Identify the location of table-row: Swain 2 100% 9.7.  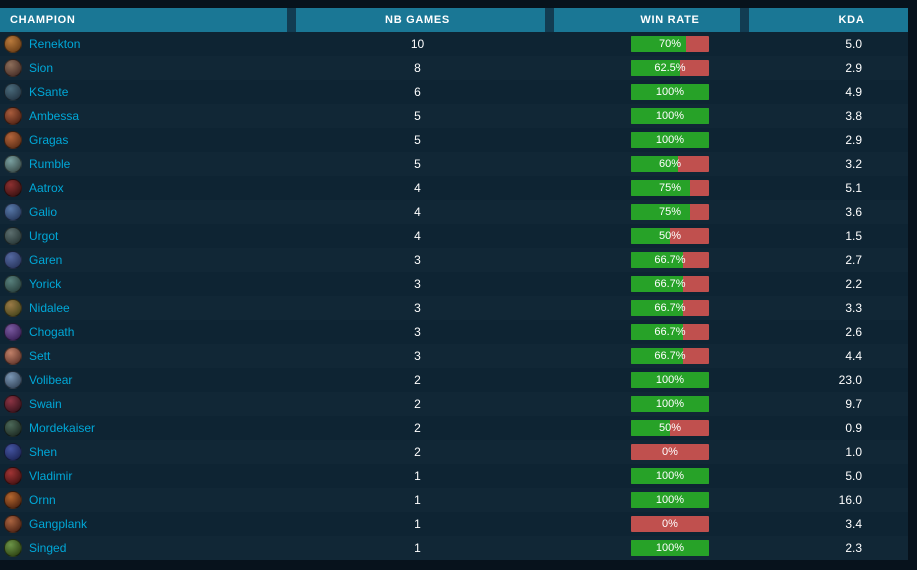
(454, 404).